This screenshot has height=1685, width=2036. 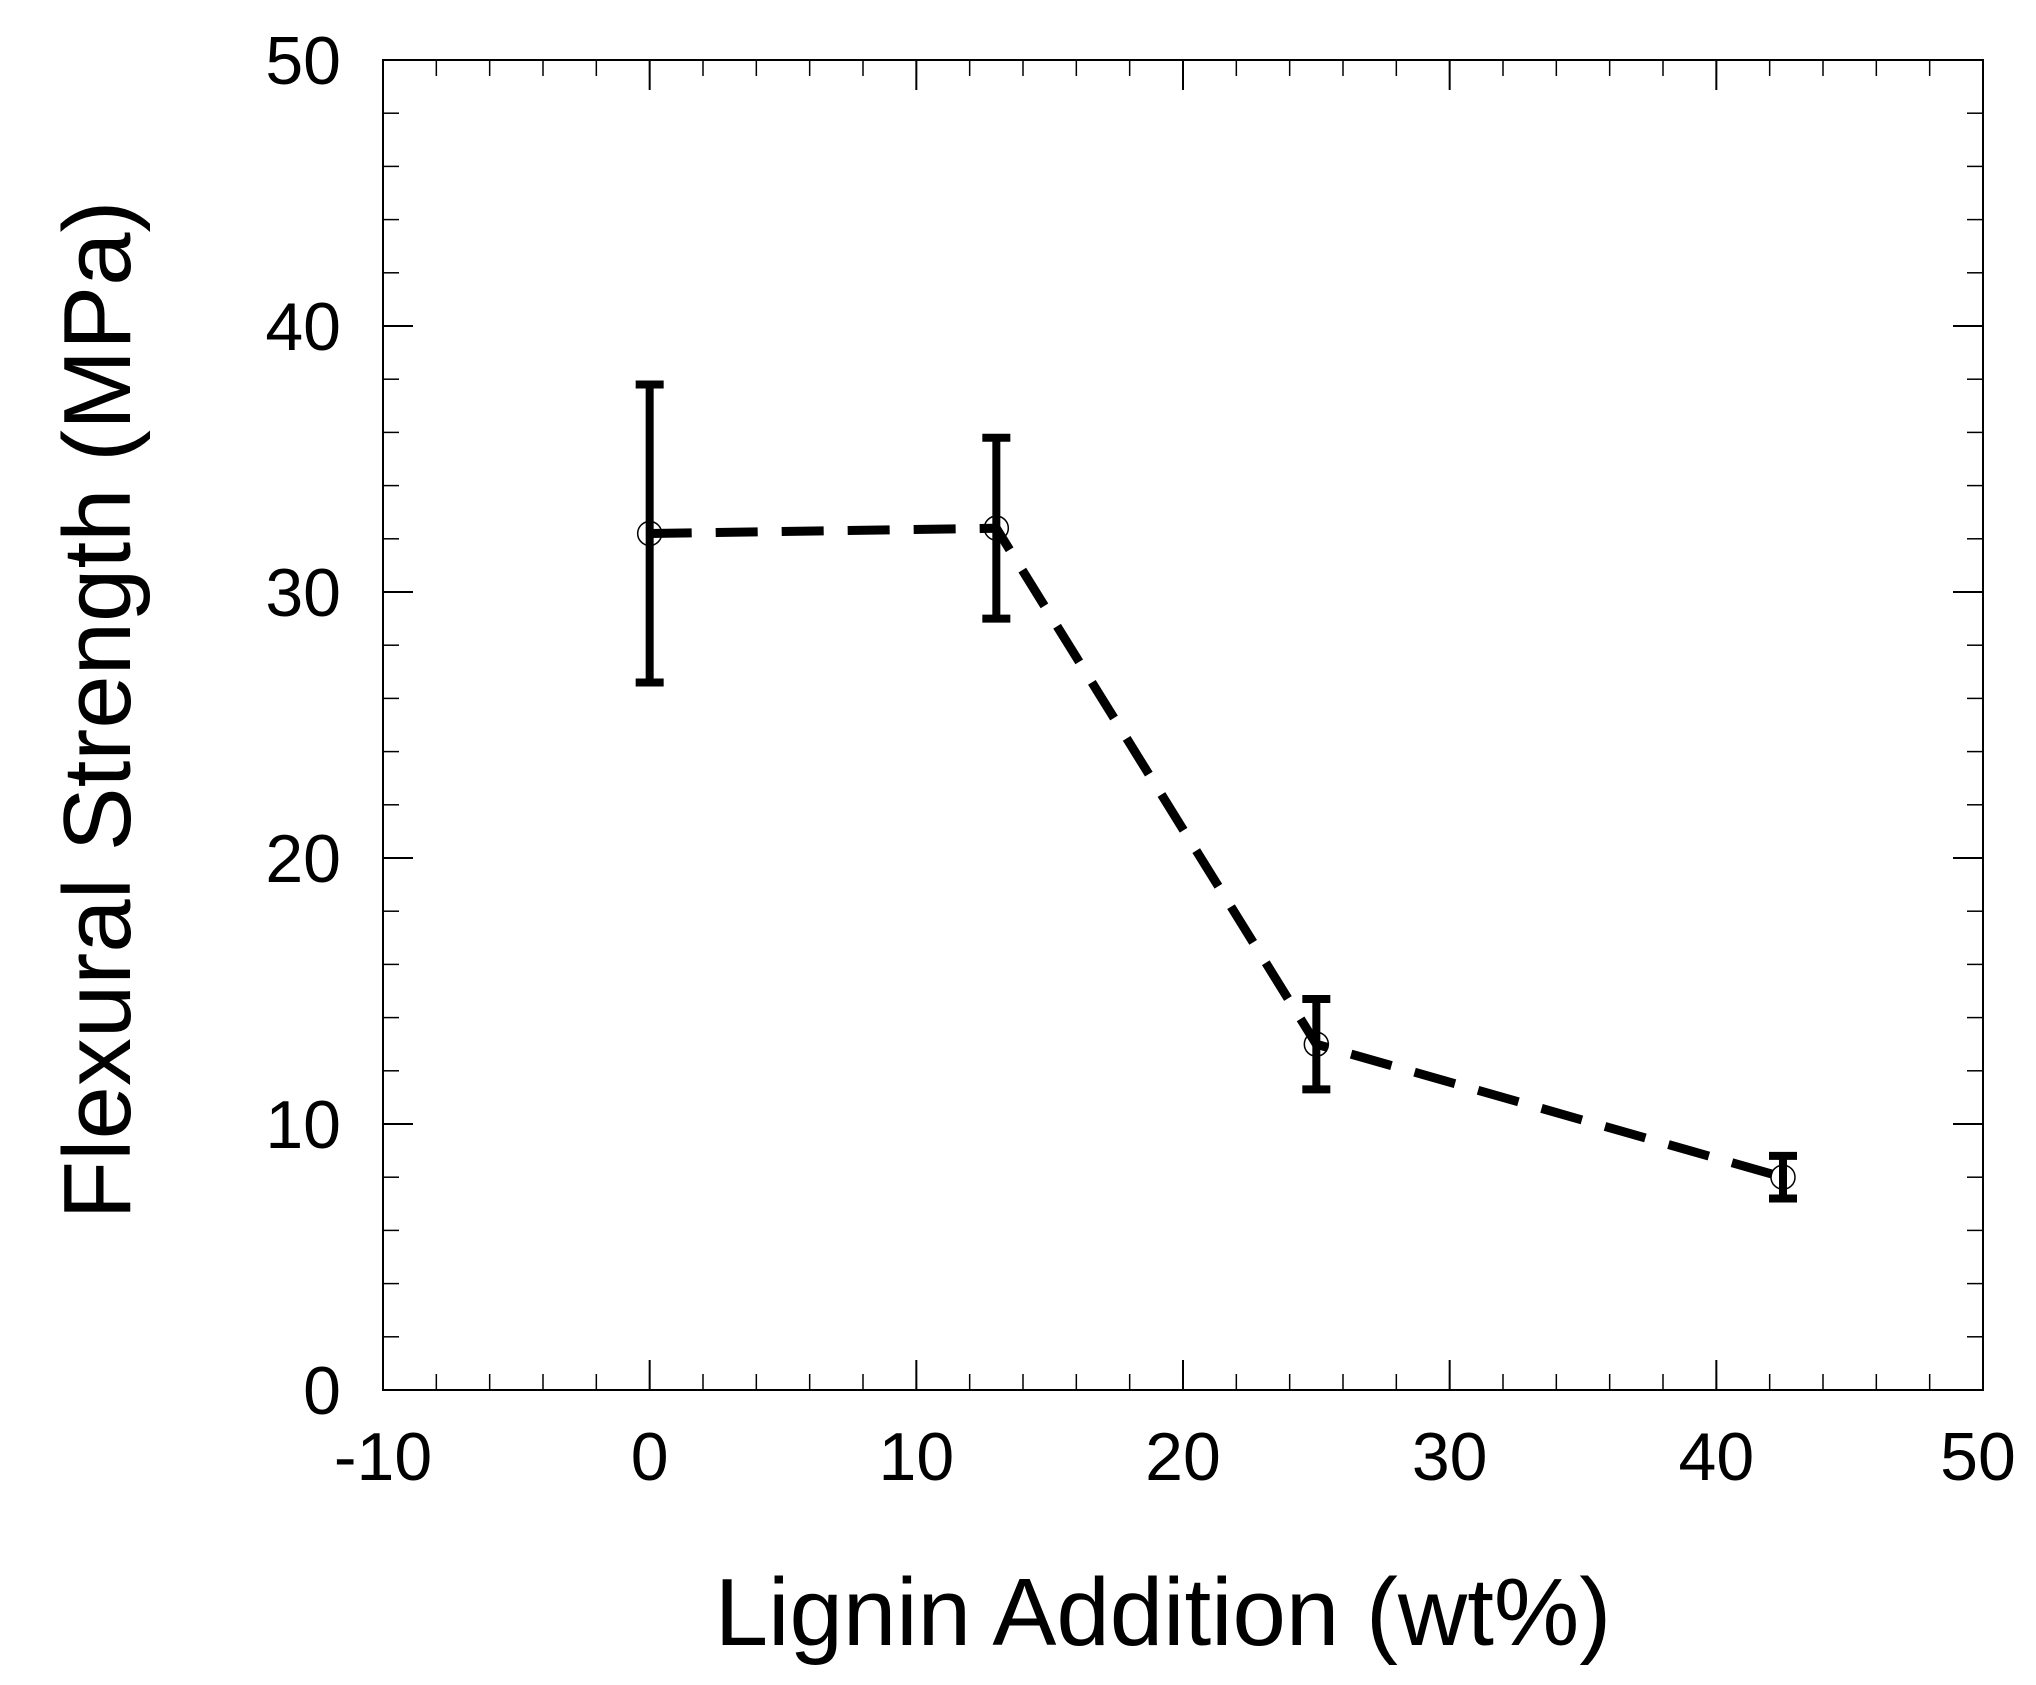 What do you see at coordinates (303, 61) in the screenshot?
I see `y-tick-label: 50` at bounding box center [303, 61].